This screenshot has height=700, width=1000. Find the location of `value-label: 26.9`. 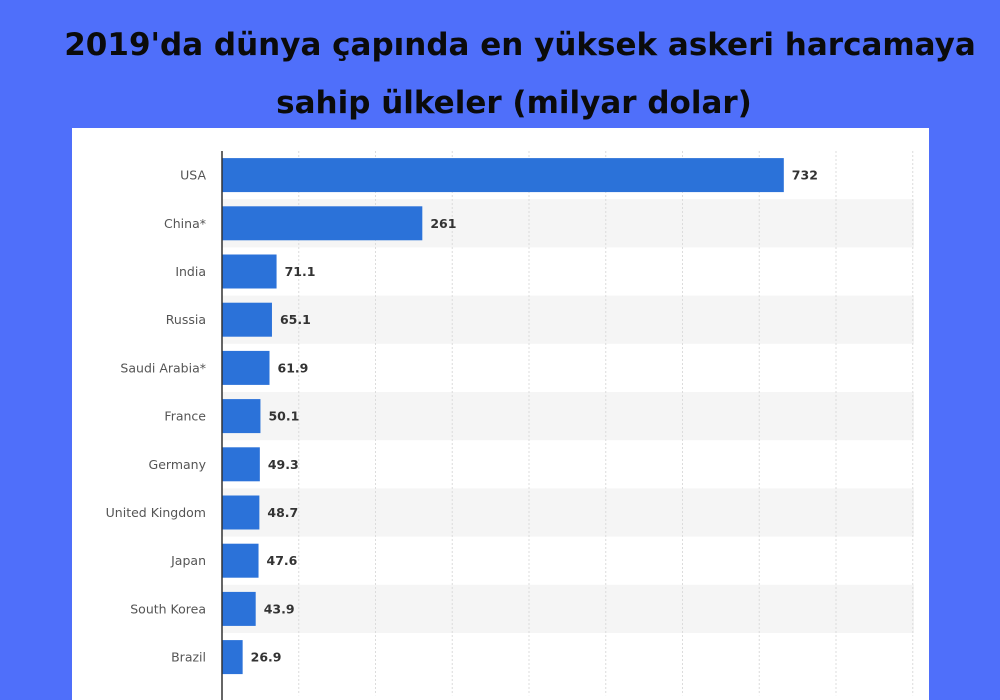

value-label: 26.9 is located at coordinates (266, 657).